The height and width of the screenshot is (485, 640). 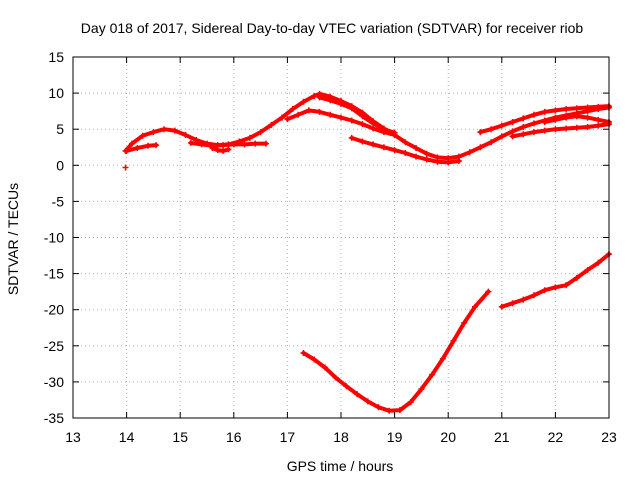 I want to click on y-tick-label: 5, so click(x=60, y=129).